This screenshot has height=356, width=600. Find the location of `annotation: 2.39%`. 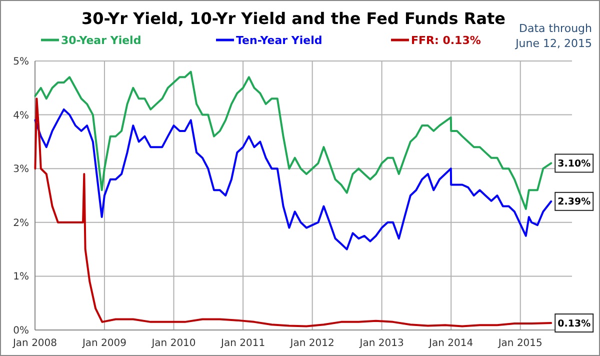

annotation: 2.39% is located at coordinates (575, 202).